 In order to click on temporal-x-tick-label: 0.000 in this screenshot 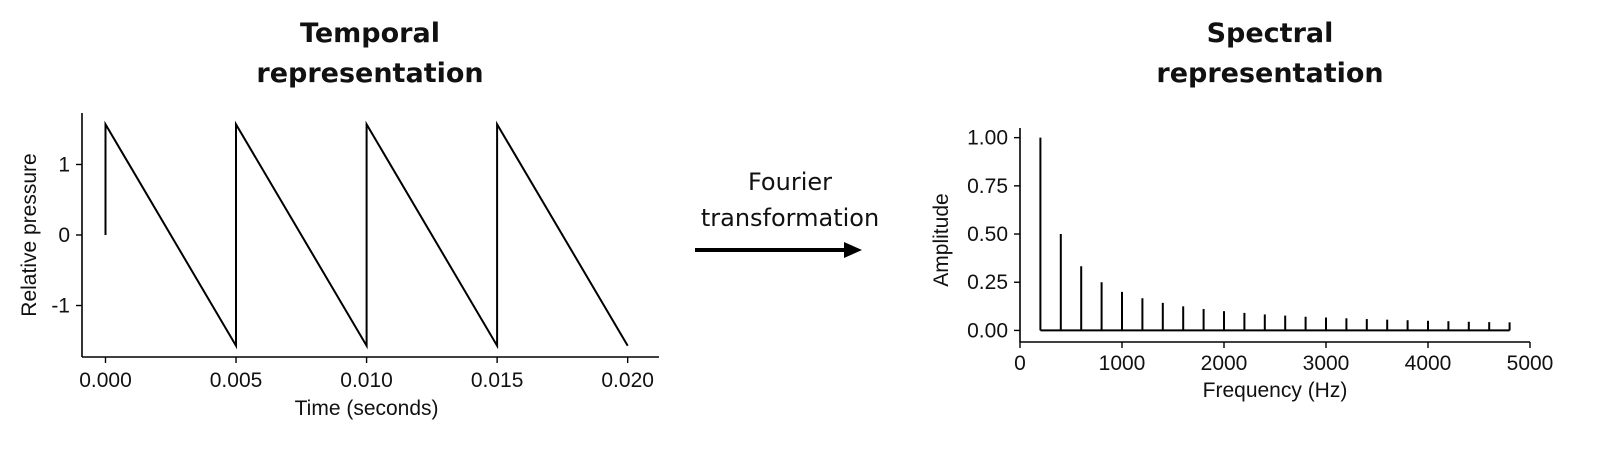, I will do `click(105, 380)`.